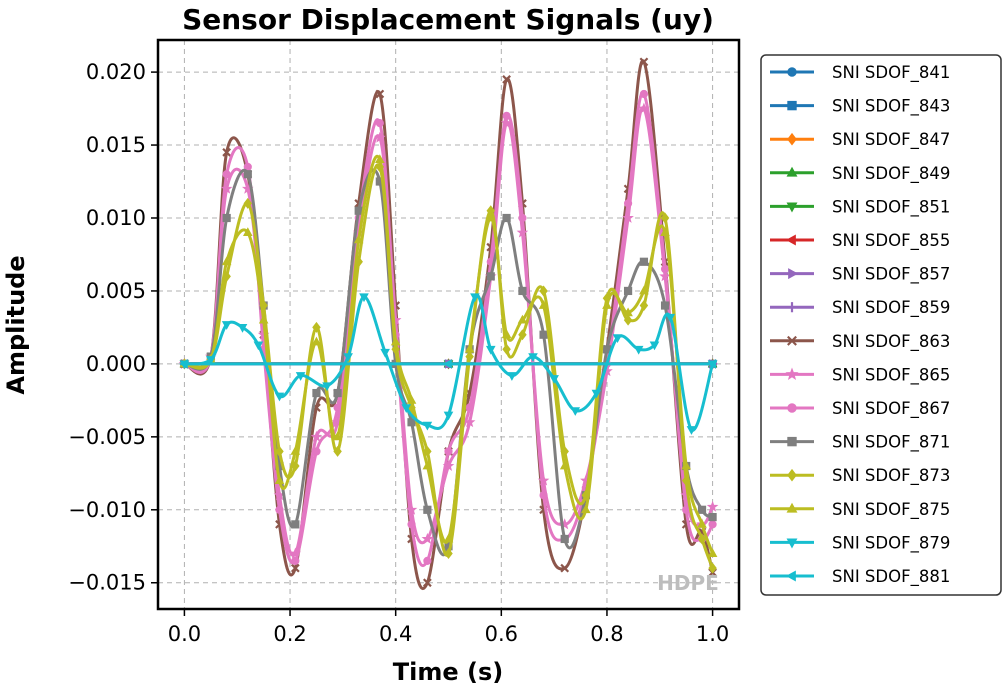 Image resolution: width=1005 pixels, height=688 pixels. Describe the element at coordinates (891, 409) in the screenshot. I see `legend-label: SNI SDOF_867` at that location.